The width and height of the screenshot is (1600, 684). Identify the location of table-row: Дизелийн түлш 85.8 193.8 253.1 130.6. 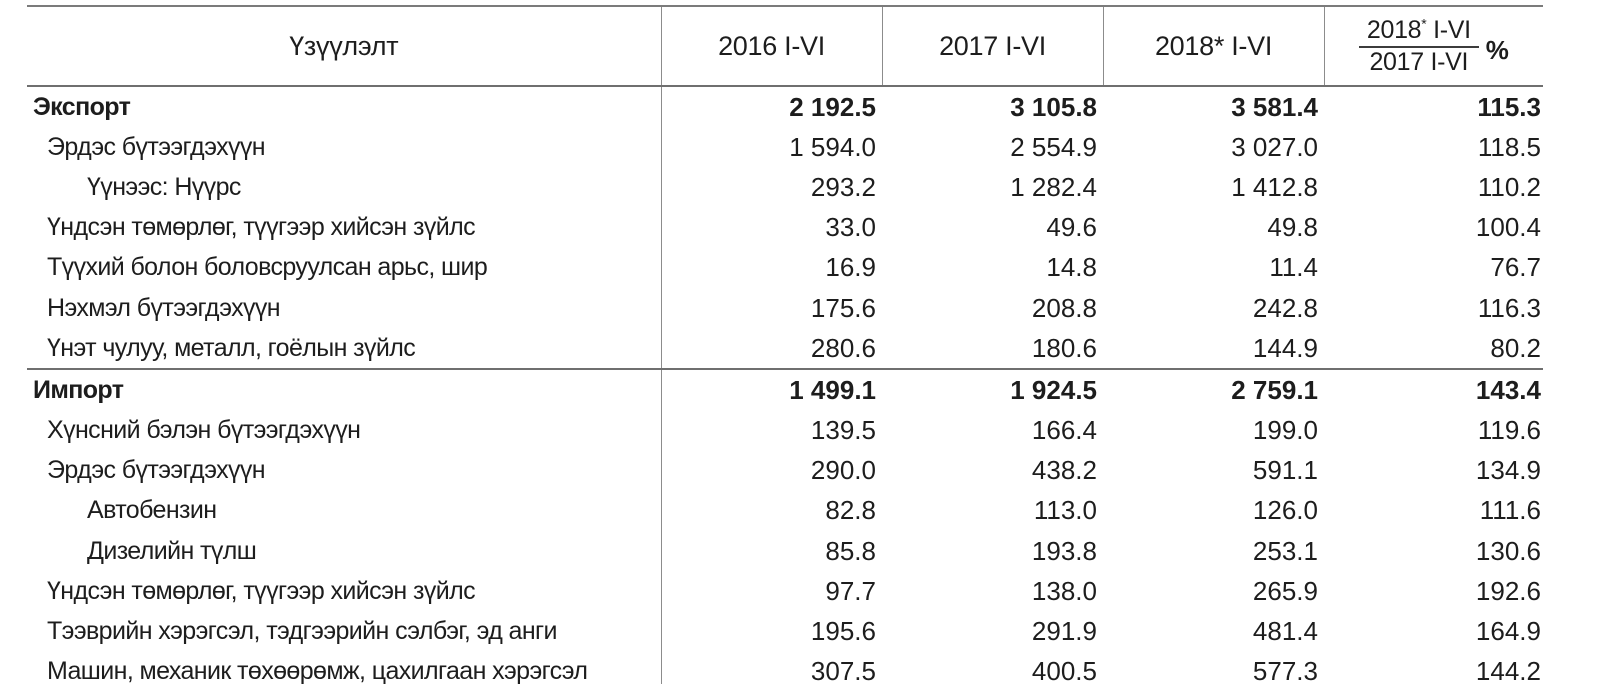
(785, 551).